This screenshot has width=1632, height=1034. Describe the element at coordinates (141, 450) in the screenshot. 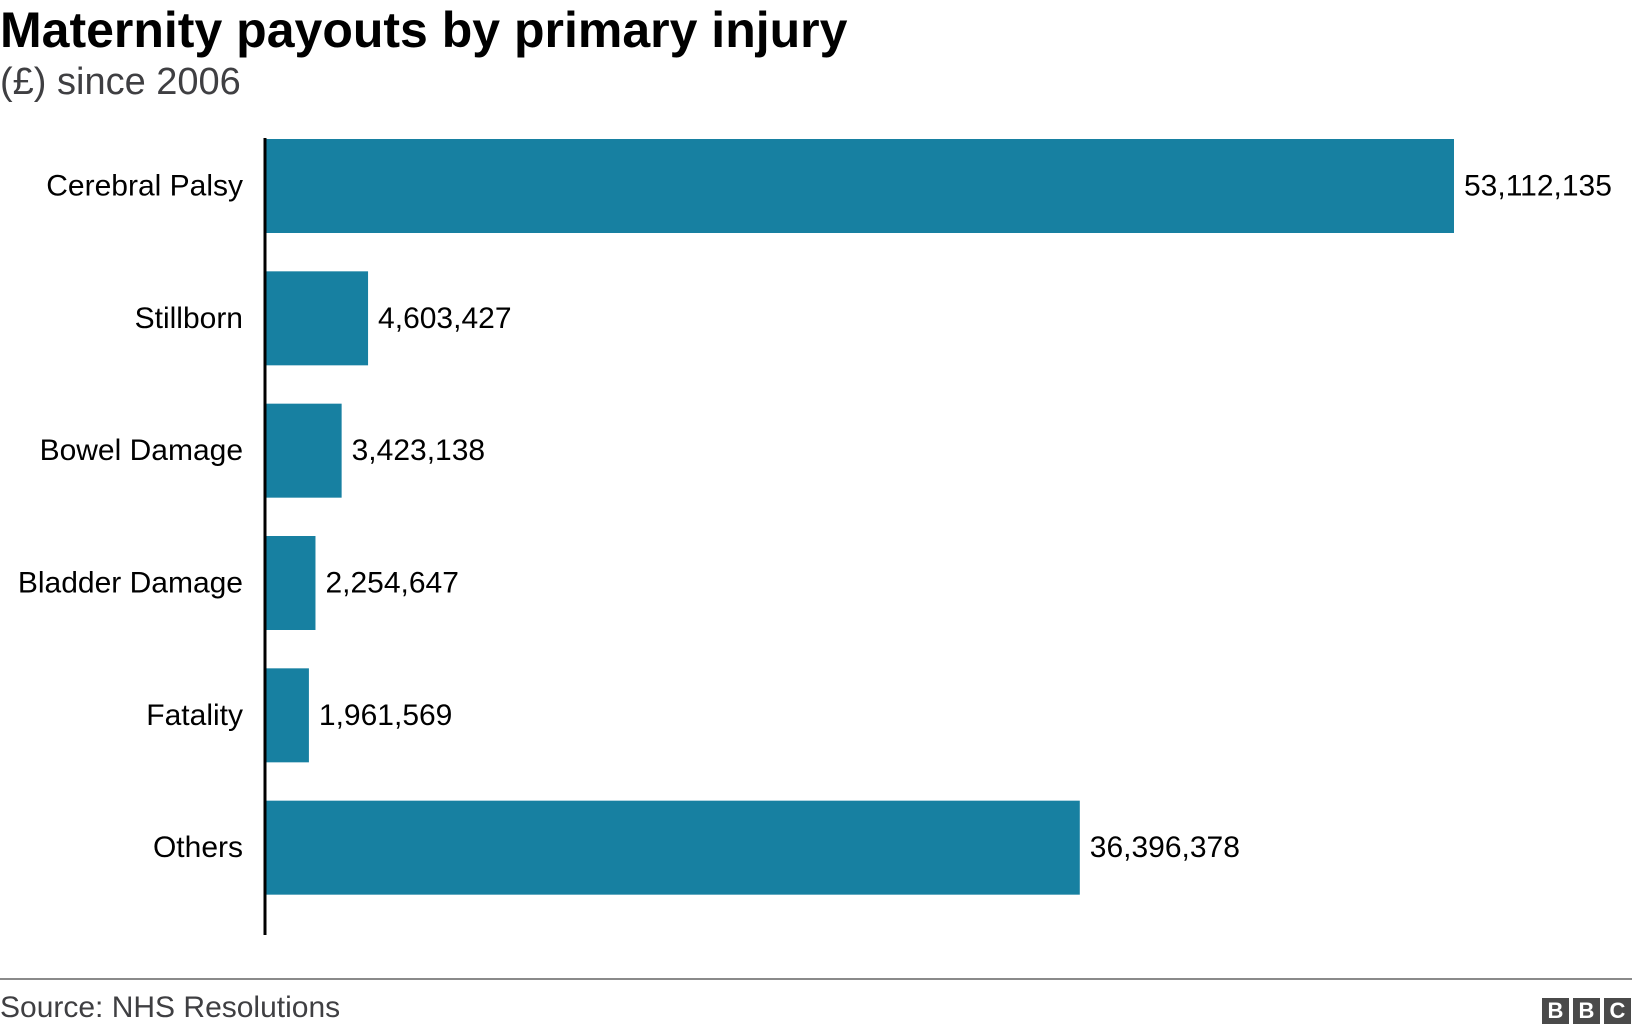

I see `category-label: Bowel Damage` at that location.